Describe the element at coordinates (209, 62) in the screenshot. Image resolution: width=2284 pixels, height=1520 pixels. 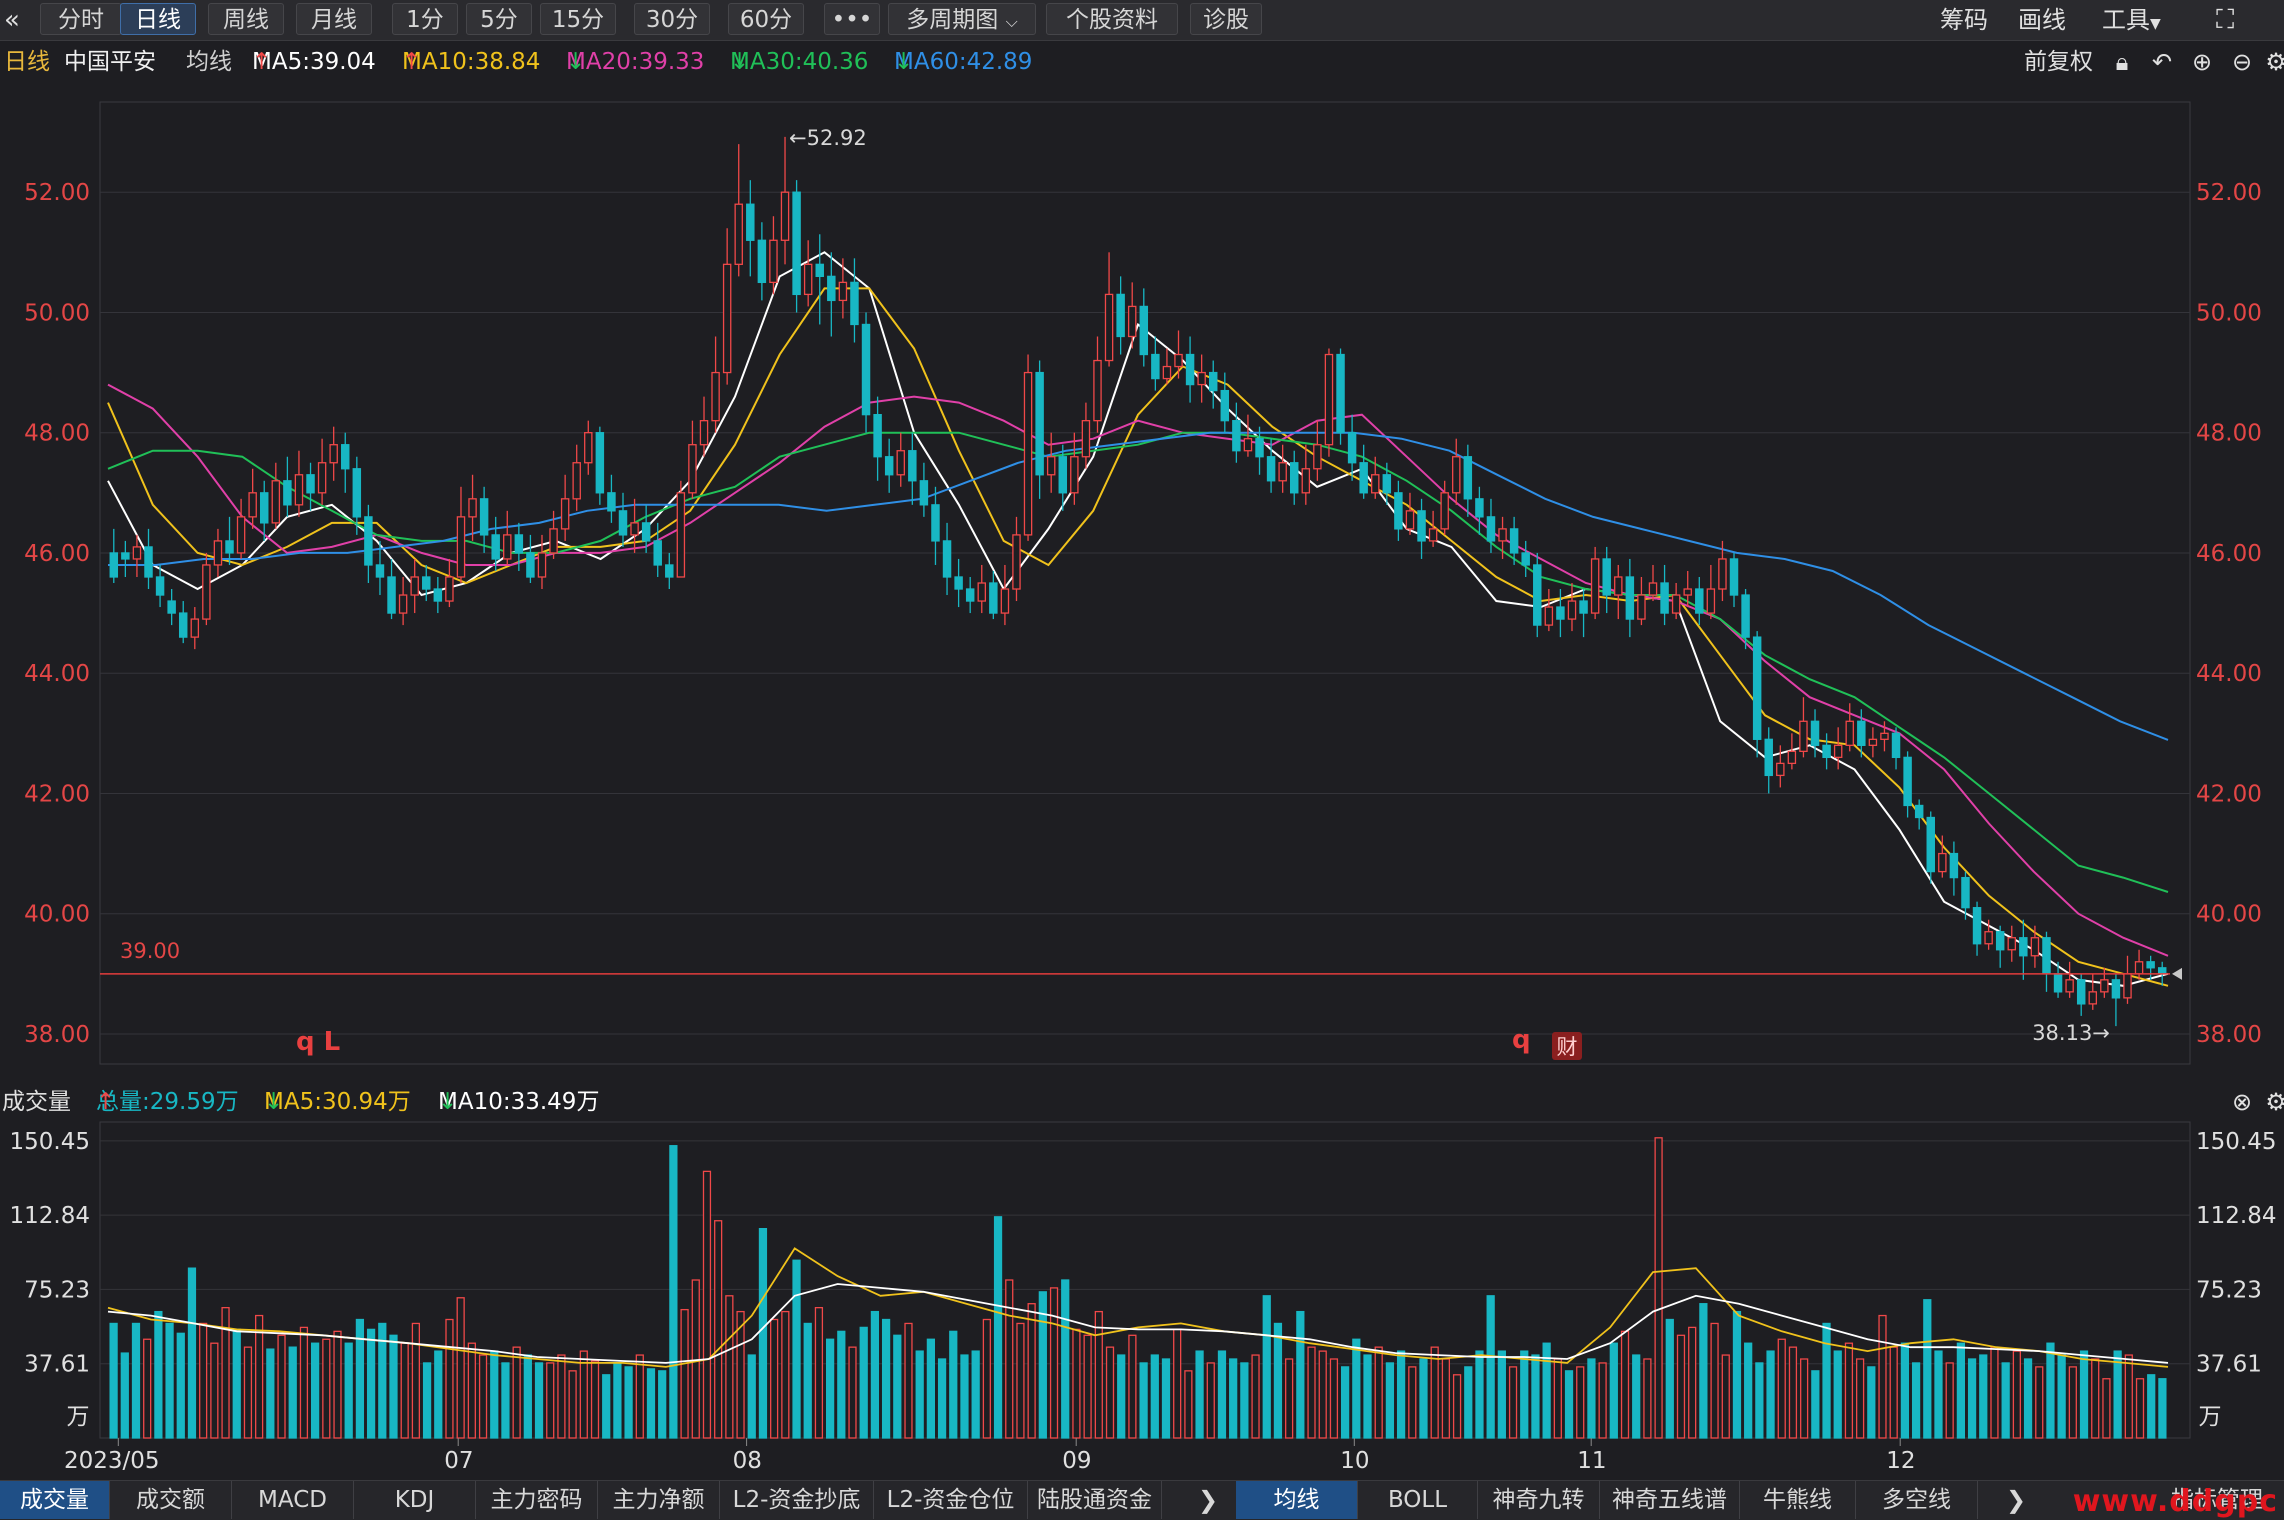
I see `indicator-name: 均线` at that location.